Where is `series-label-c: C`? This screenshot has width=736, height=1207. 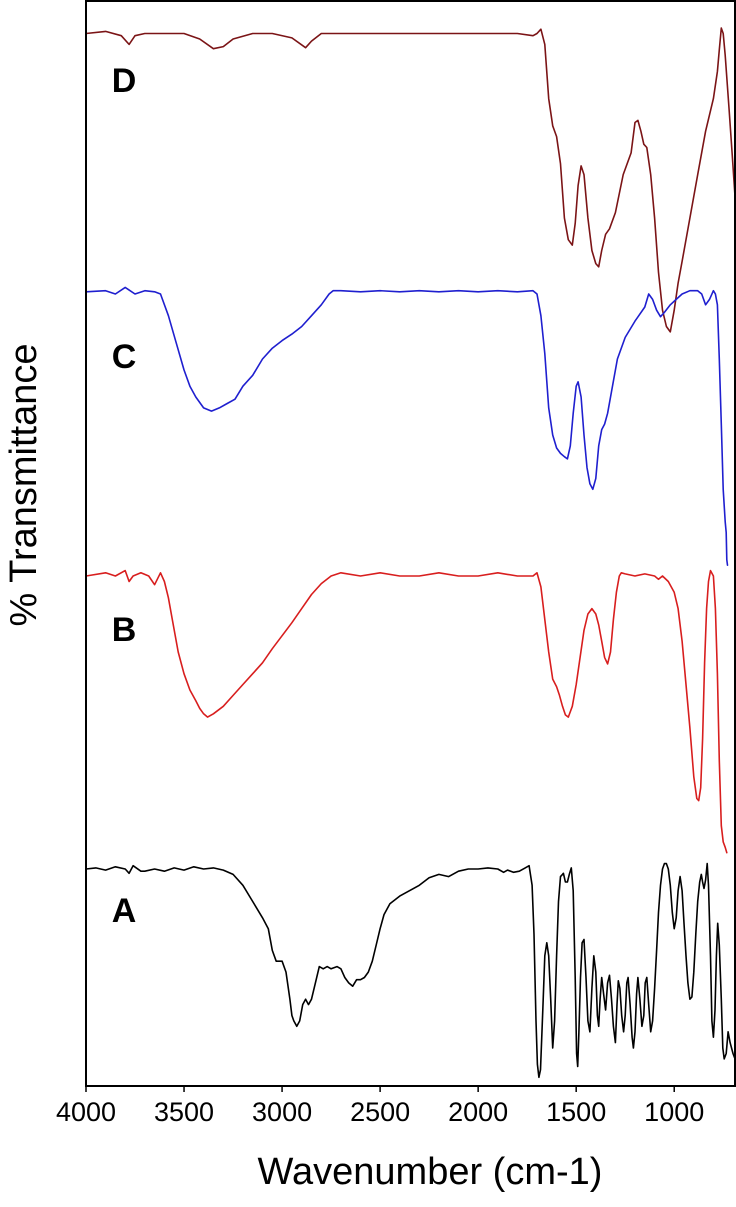 series-label-c: C is located at coordinates (124, 357).